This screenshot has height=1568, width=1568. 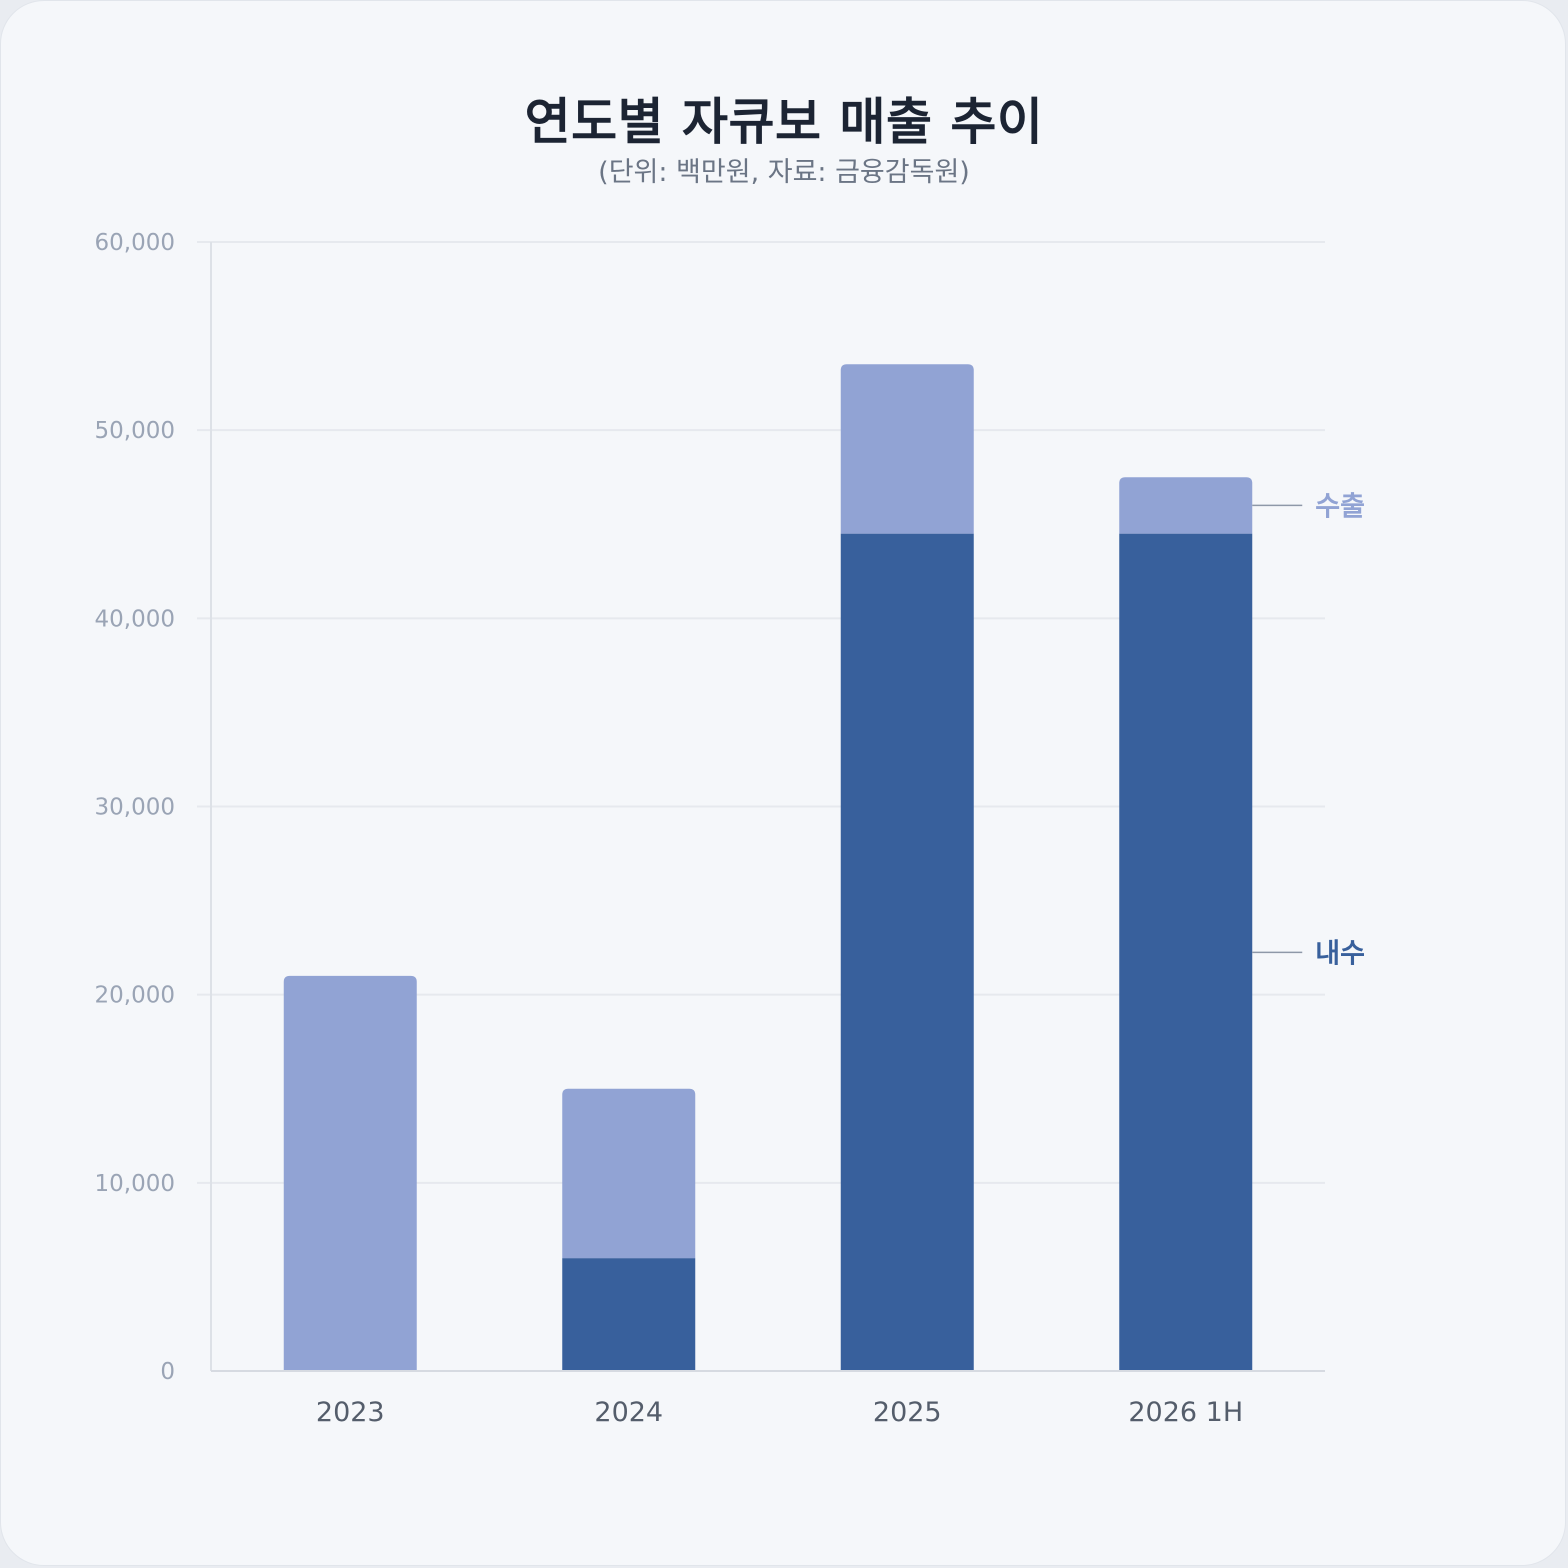 I want to click on y-tick-label: 0, so click(x=167, y=1372).